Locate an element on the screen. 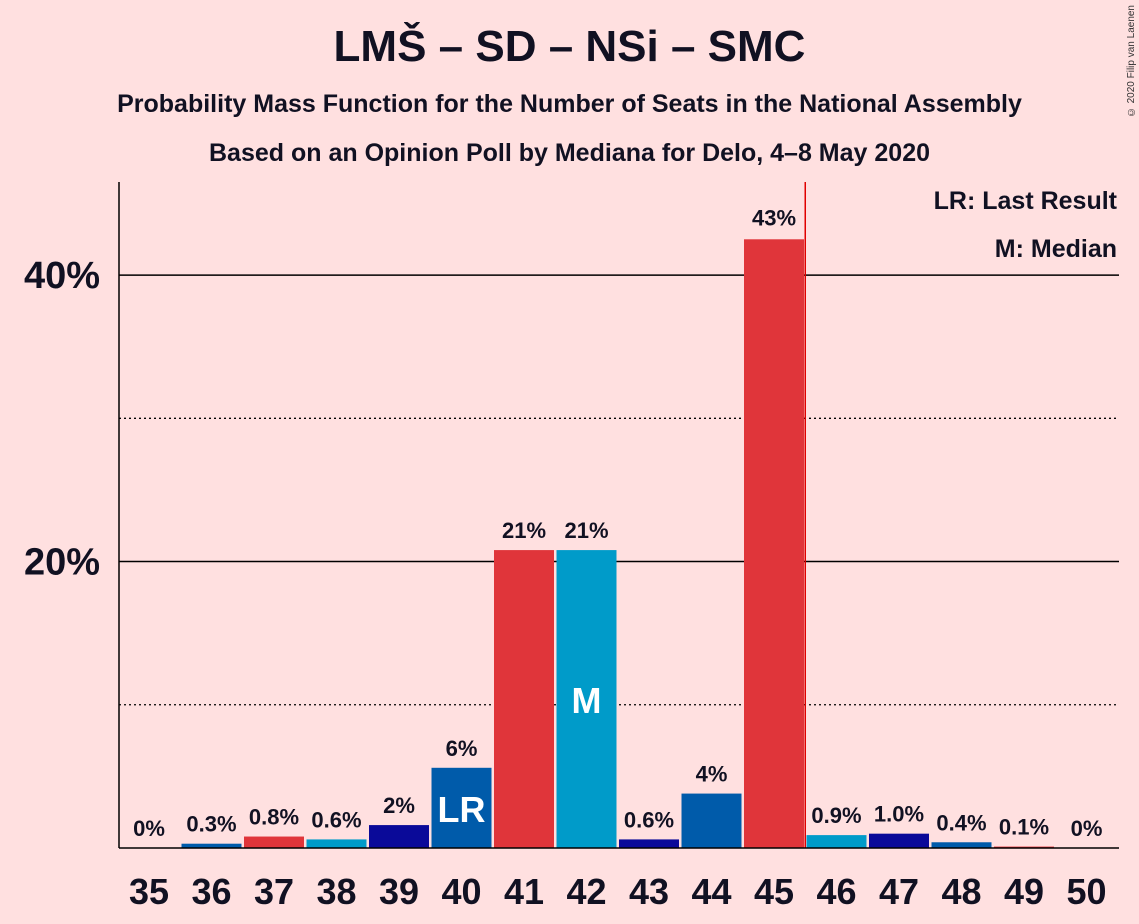 Image resolution: width=1139 pixels, height=924 pixels. data-label-seat-42: 21% is located at coordinates (586, 530).